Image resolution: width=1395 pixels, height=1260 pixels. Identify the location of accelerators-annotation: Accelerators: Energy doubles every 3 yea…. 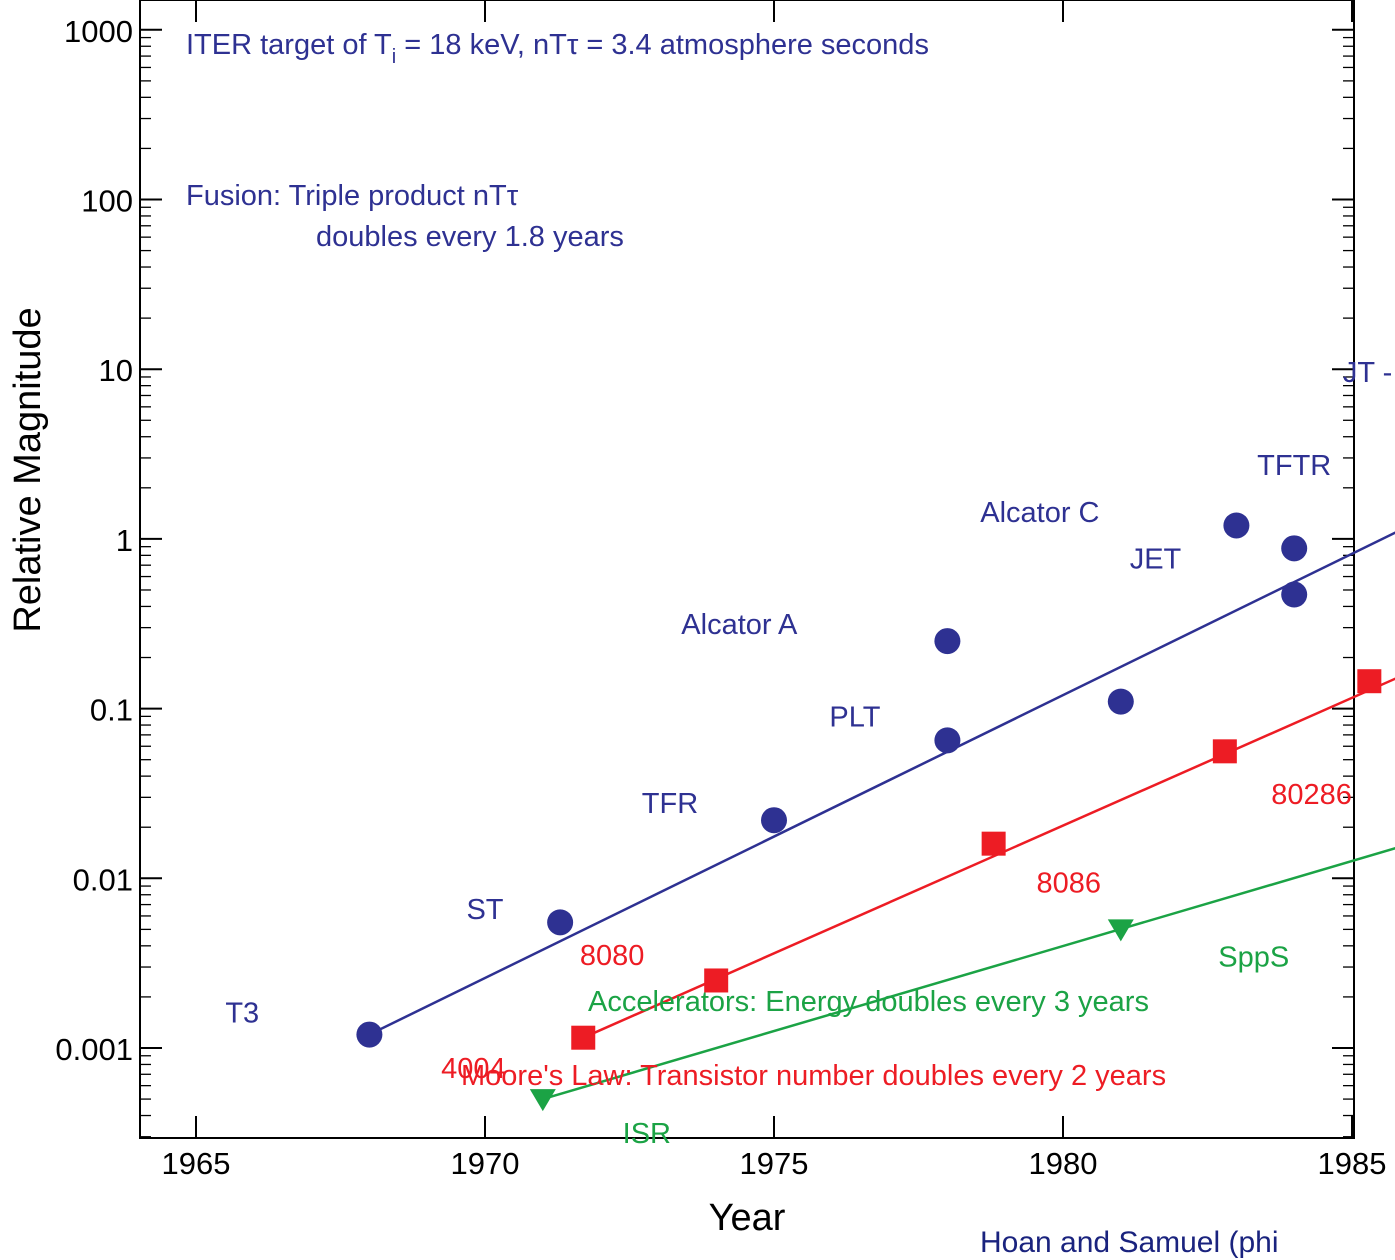
(868, 1002).